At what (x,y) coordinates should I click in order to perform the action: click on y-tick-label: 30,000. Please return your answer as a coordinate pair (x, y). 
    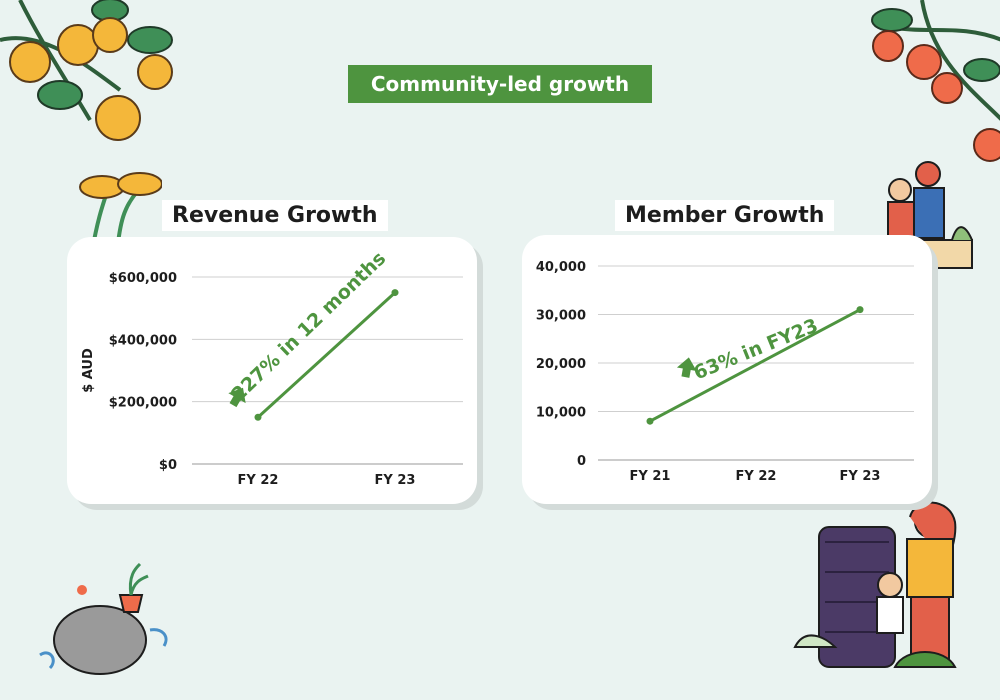
    Looking at the image, I should click on (561, 316).